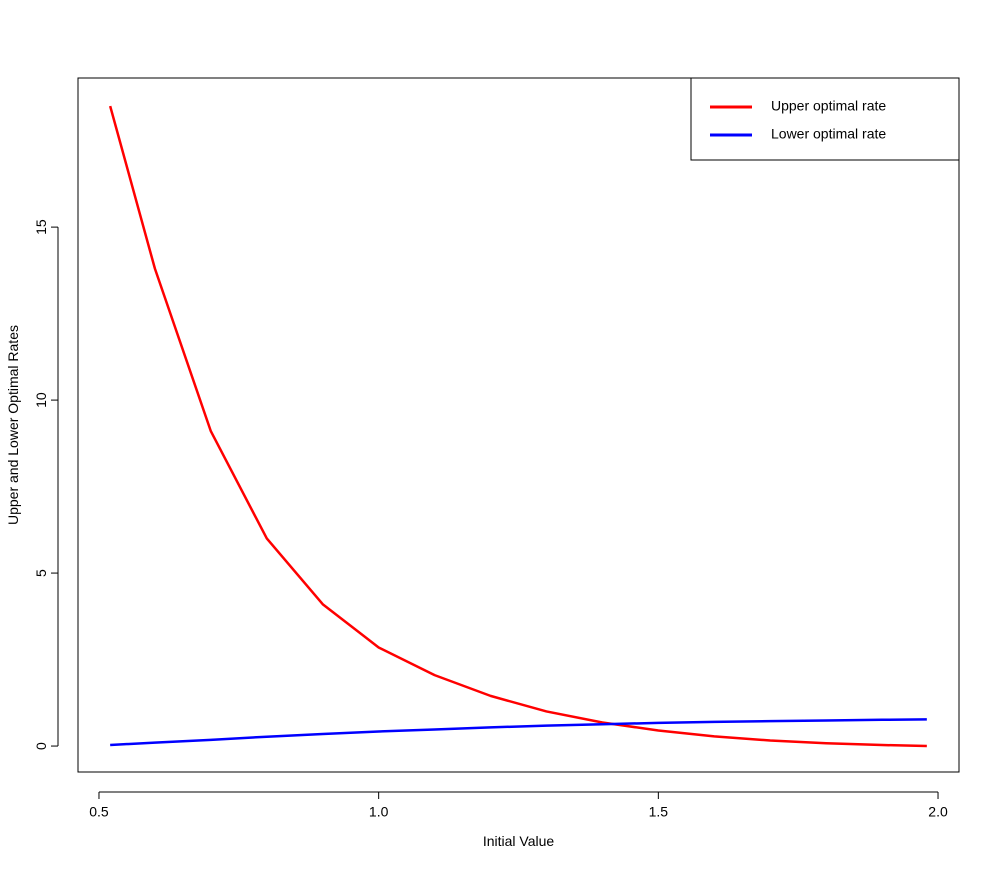 The image size is (1000, 870). I want to click on y-tick-label: 5, so click(41, 573).